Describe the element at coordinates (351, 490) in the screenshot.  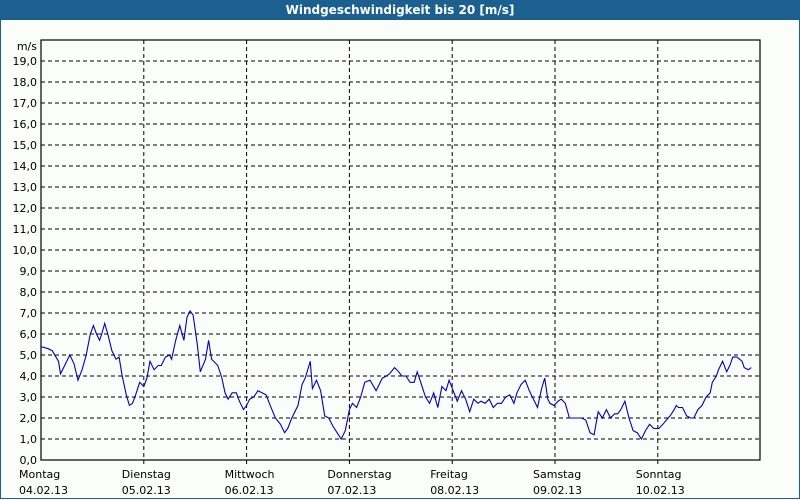
I see `x-tick-date: 07.02.13` at that location.